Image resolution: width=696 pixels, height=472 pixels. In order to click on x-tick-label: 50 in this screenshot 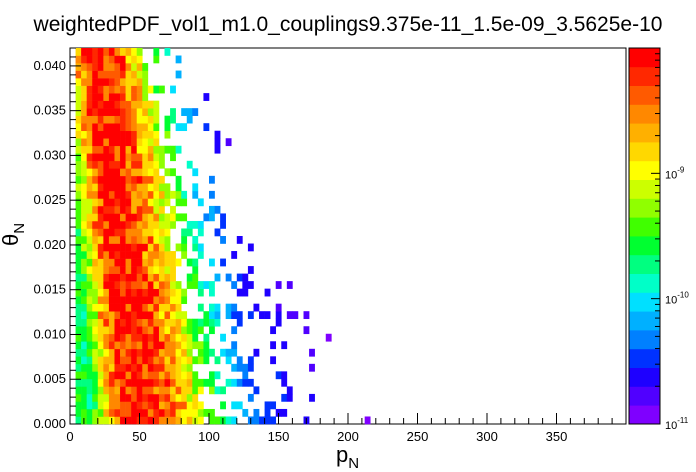, I will do `click(139, 436)`.